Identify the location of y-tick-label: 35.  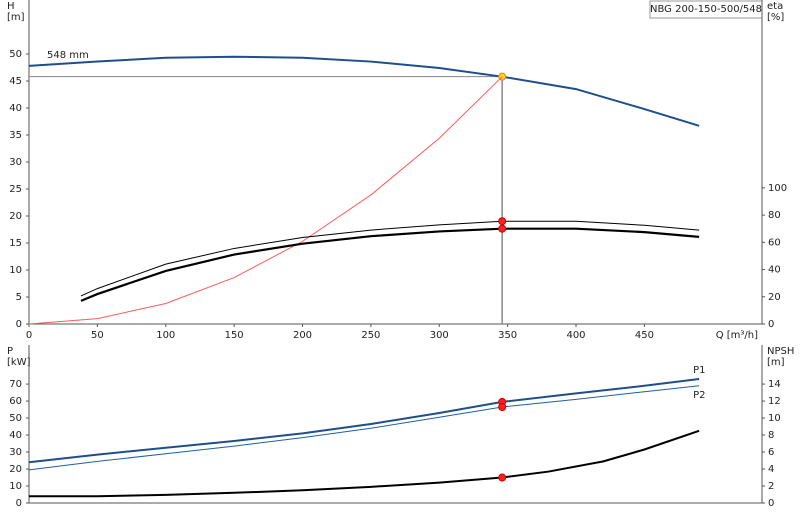
(15, 135).